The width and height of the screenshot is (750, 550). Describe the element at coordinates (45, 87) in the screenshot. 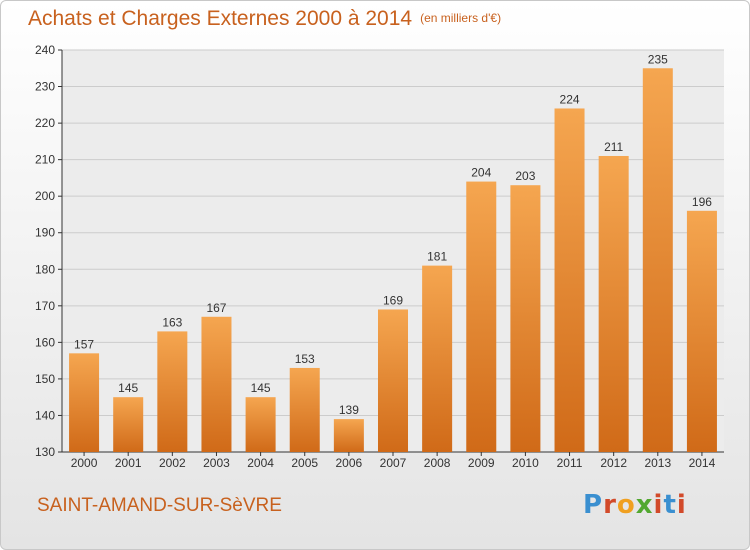

I see `y-tick-label: 230` at that location.